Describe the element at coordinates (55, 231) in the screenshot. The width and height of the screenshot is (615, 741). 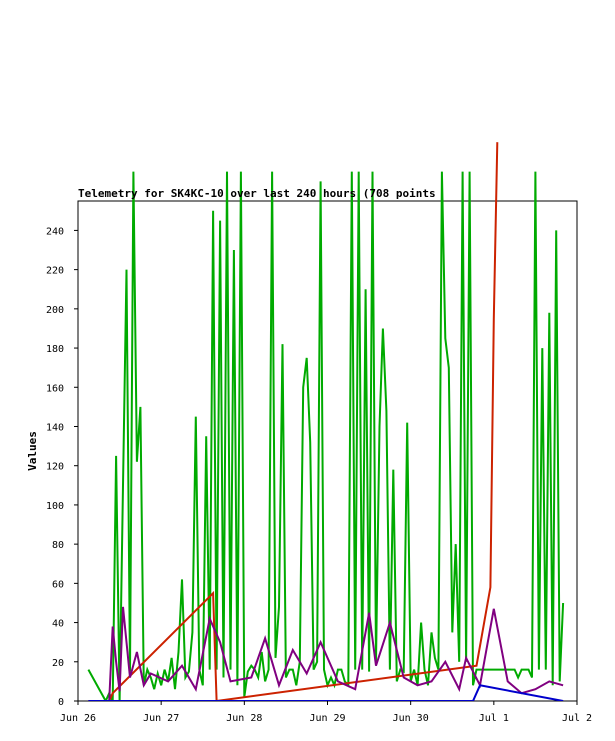
I see `y-tick-label: 240` at that location.